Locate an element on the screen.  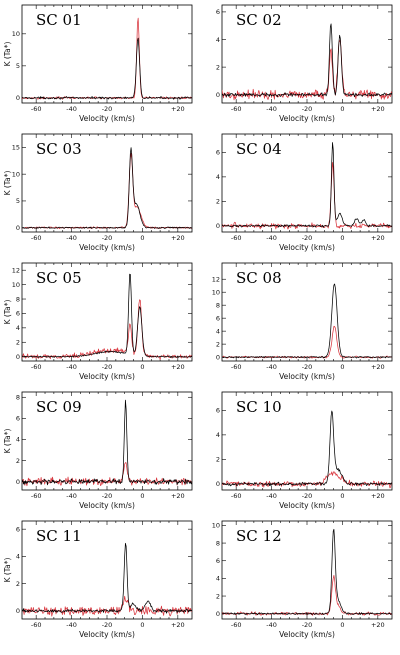
panel-8: -60 -40 -20 0 +20 0 2 4 6 Velocity (km/s) SC 10 is located at coordinates (304, 450).